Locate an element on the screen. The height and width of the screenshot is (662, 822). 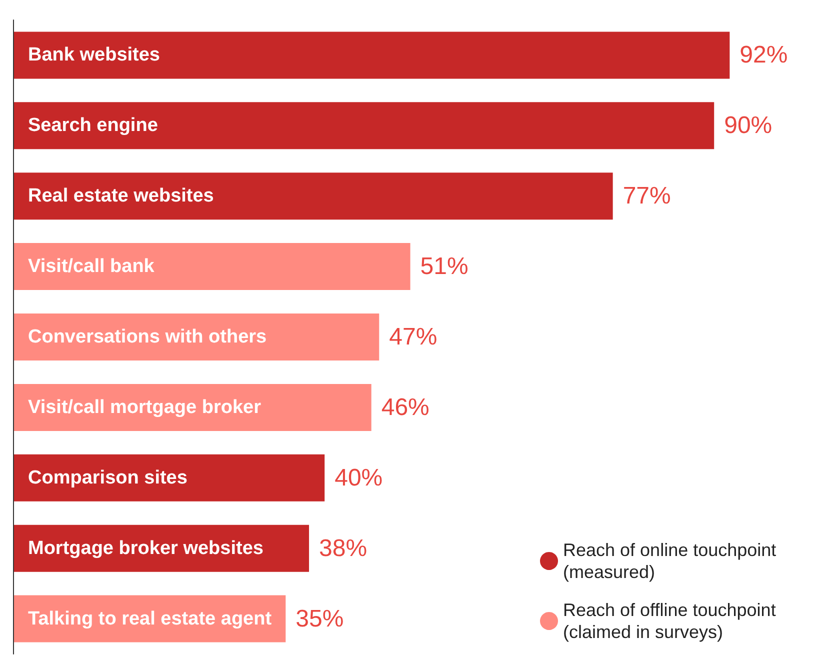
data-label: 92% is located at coordinates (764, 55).